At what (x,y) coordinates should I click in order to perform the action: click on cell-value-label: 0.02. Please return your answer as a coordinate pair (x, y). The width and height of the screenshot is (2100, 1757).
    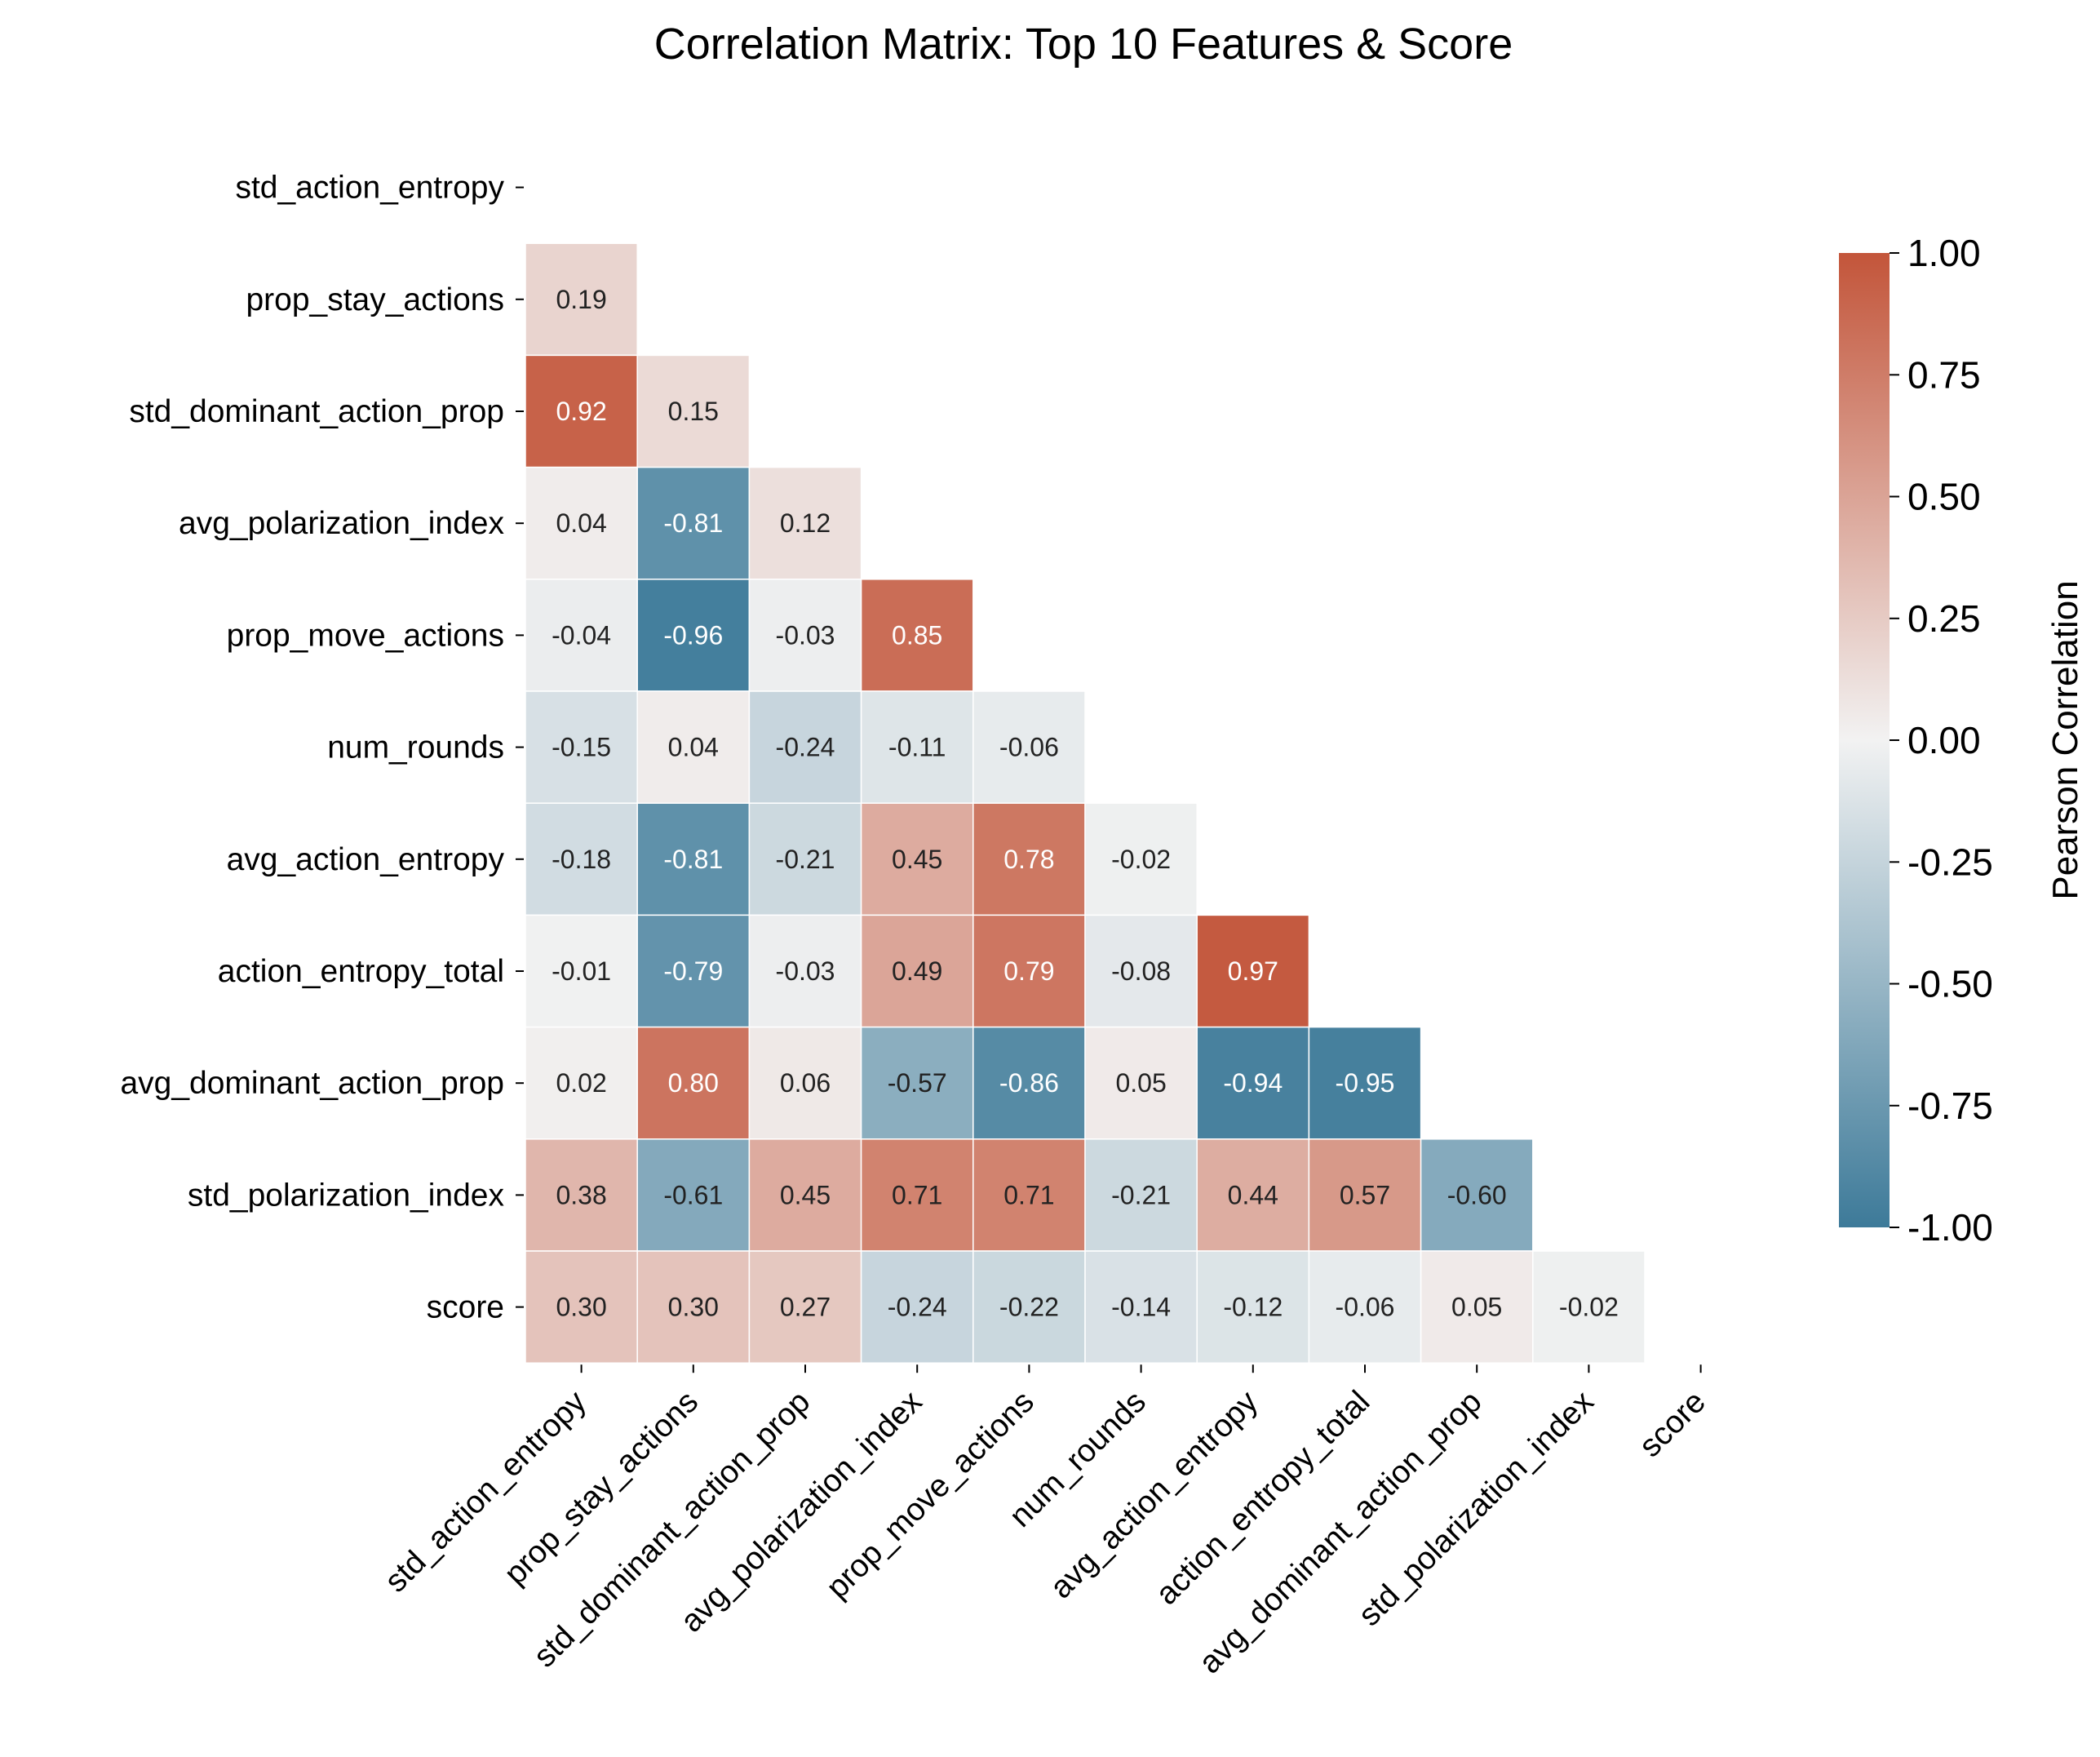
    Looking at the image, I should click on (581, 1083).